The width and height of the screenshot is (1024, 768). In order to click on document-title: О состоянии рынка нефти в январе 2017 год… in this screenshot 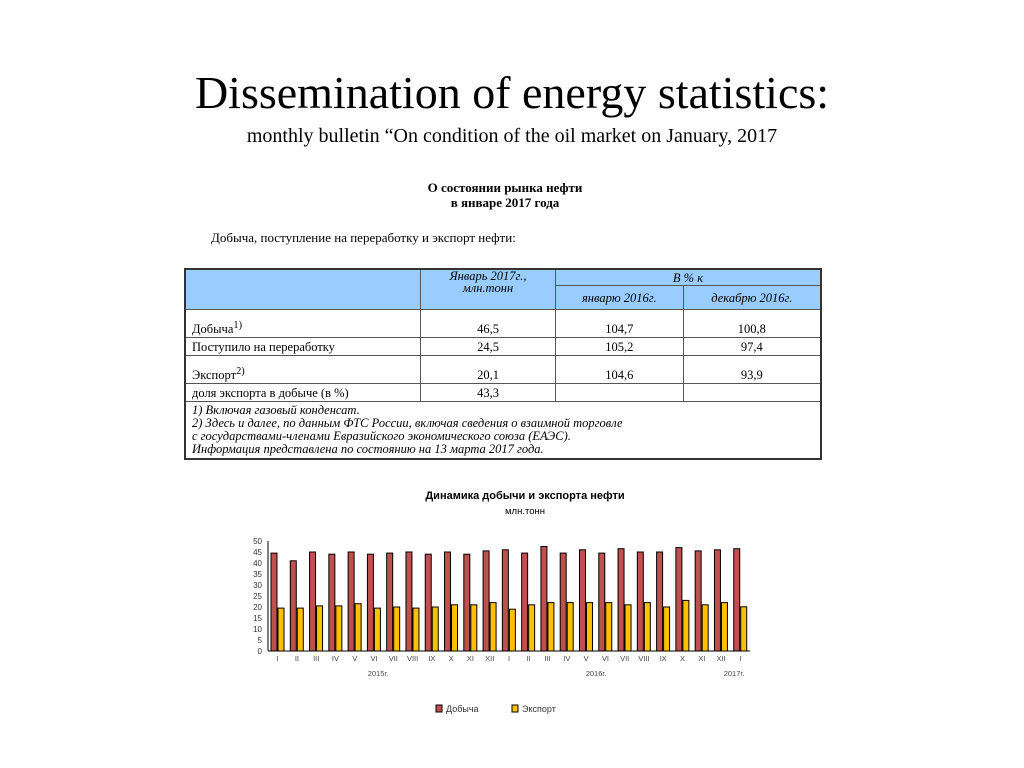, I will do `click(505, 195)`.